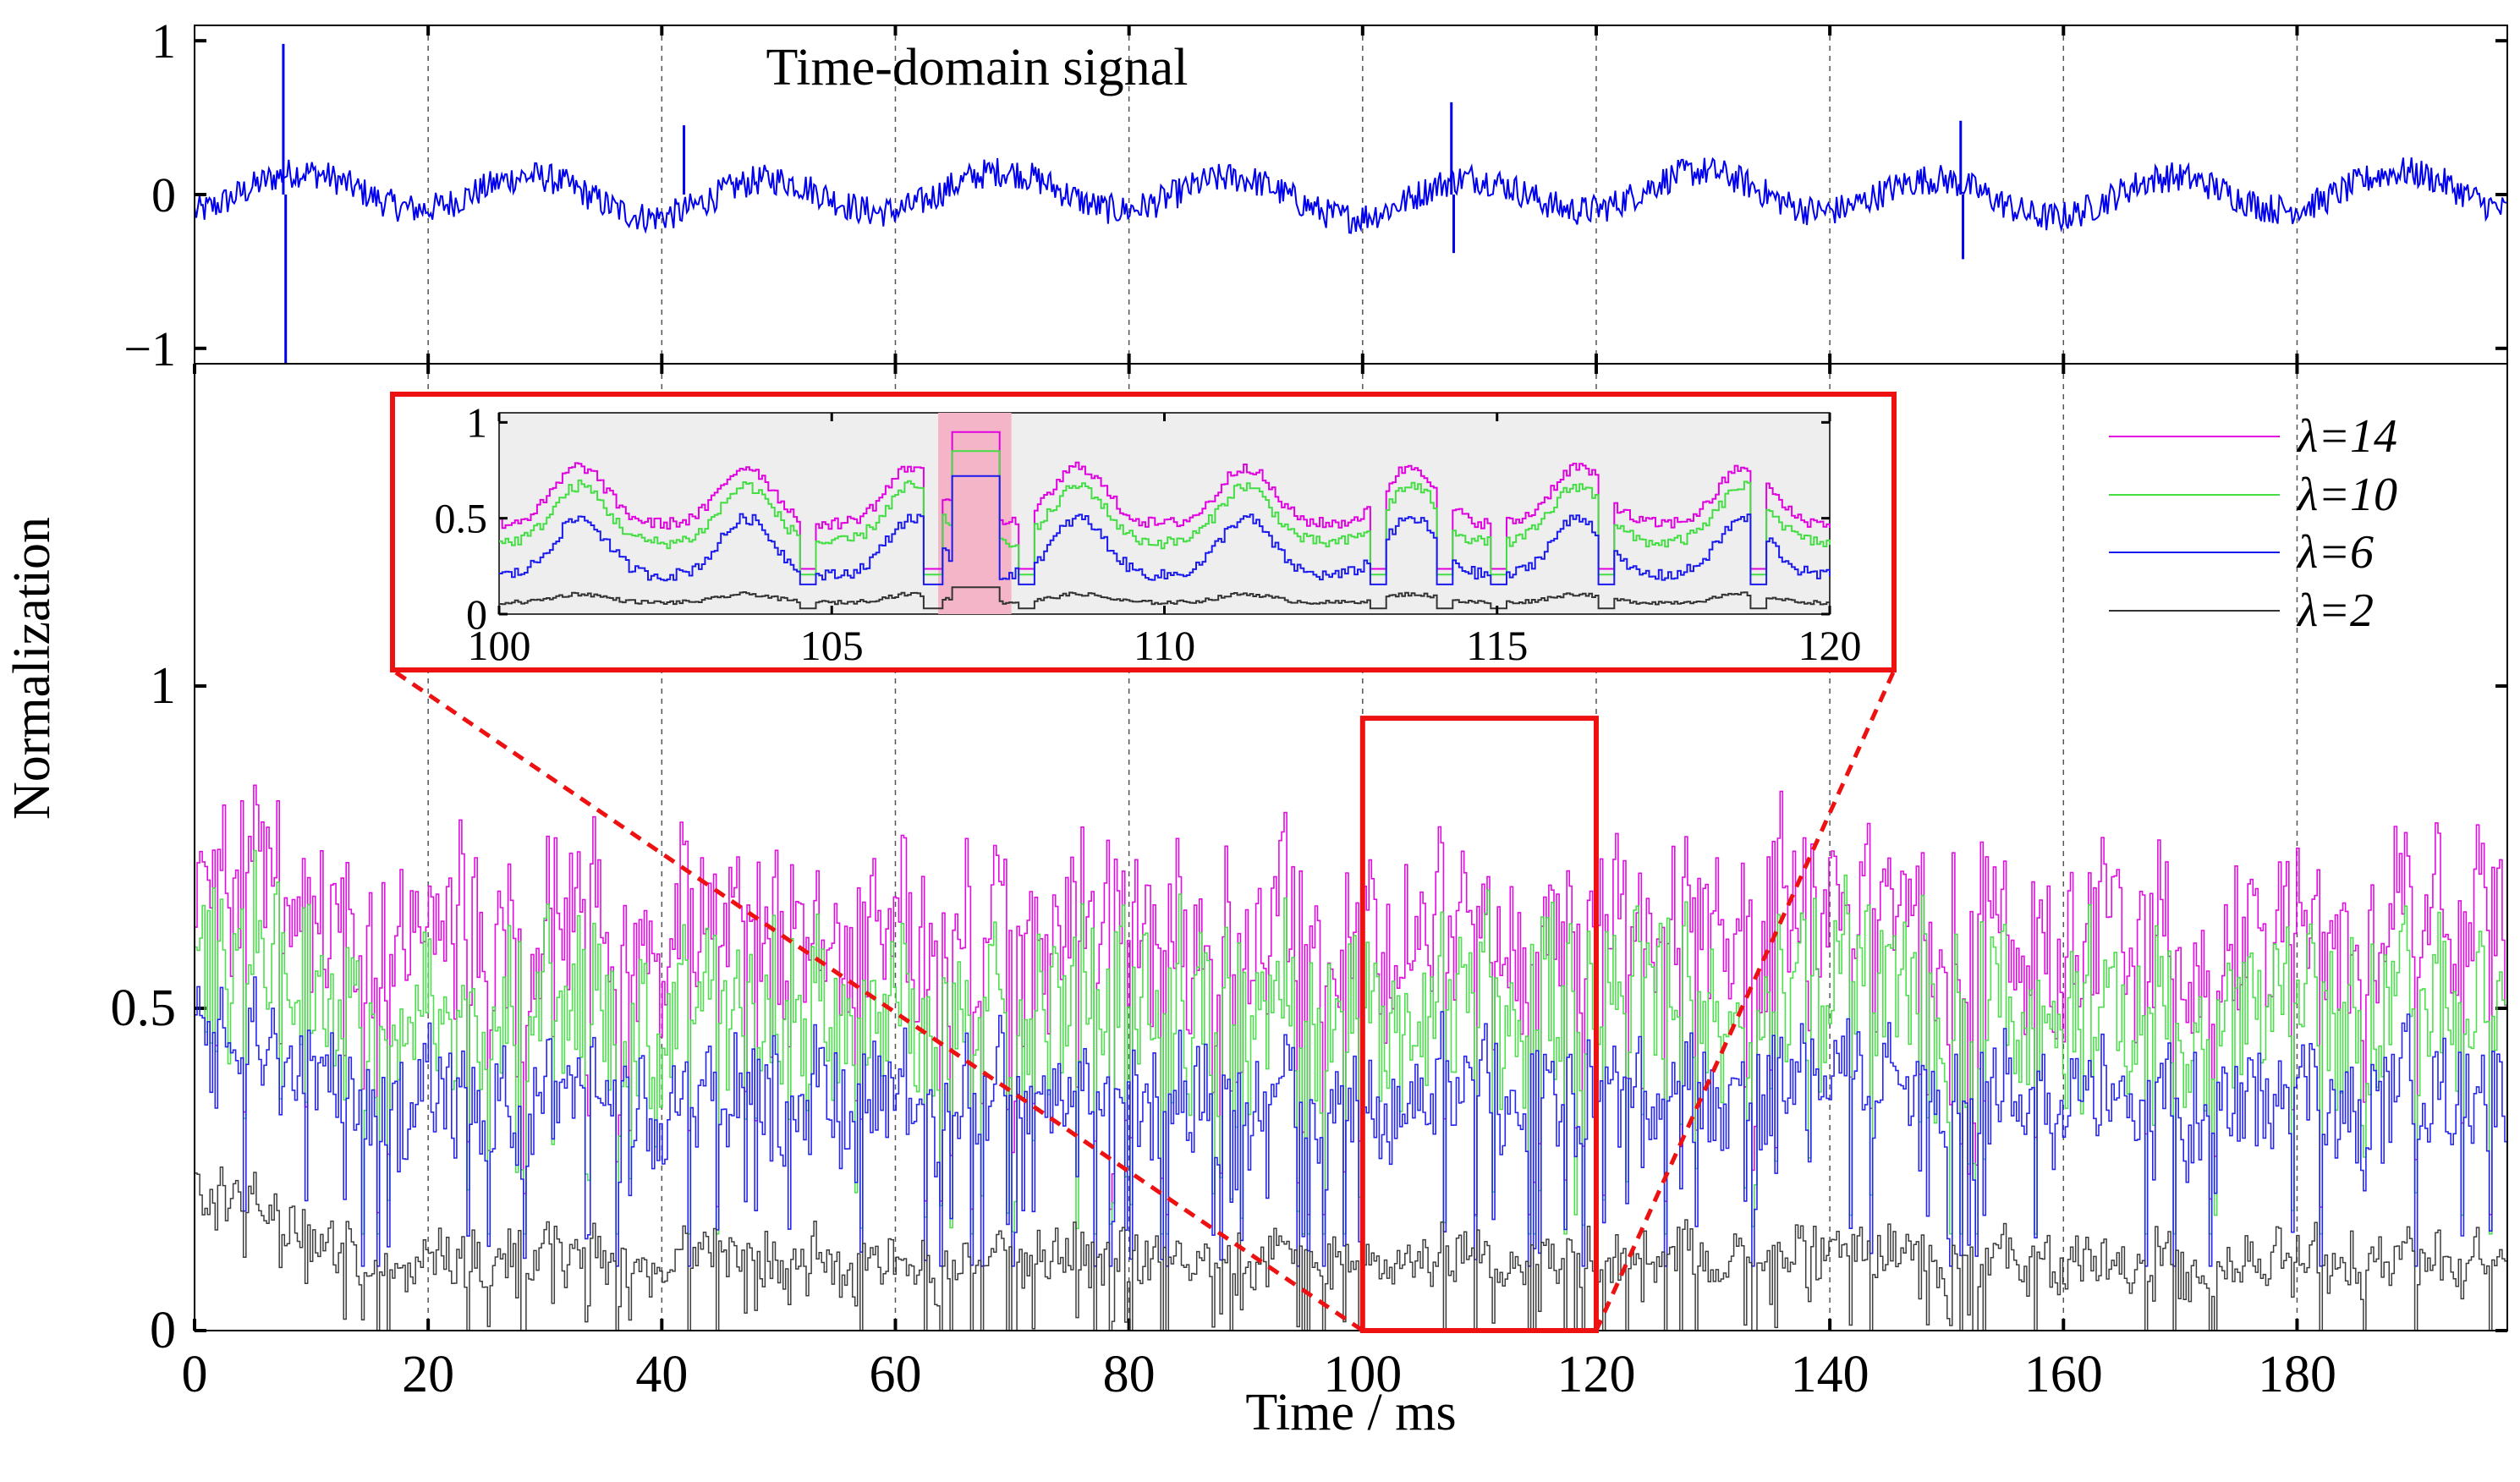 This screenshot has width=2520, height=1482. I want to click on top-ytick-label: 1, so click(163, 42).